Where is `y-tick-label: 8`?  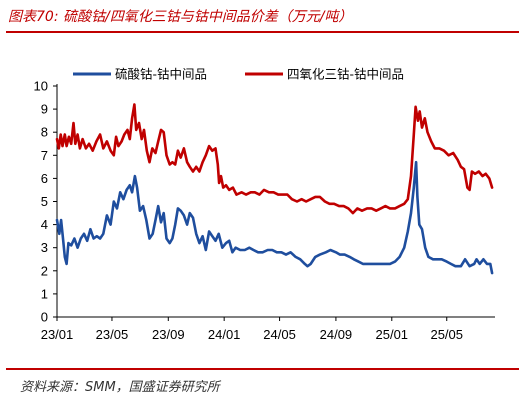 y-tick-label: 8 is located at coordinates (44, 132).